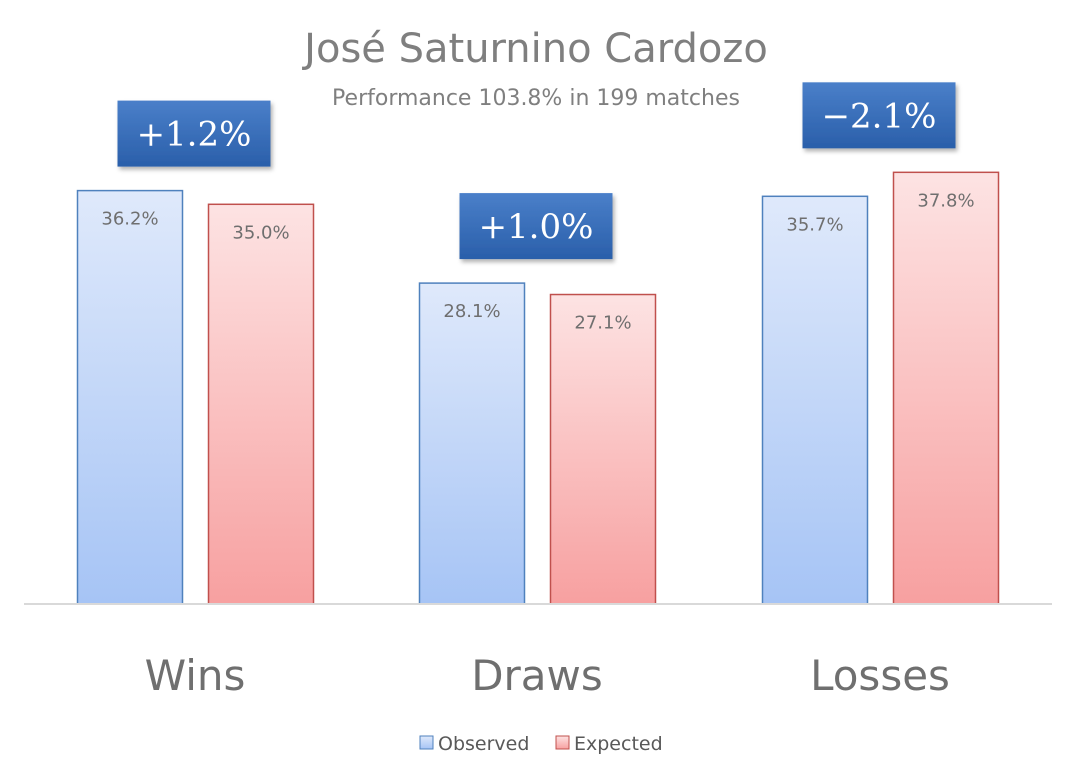  What do you see at coordinates (130, 397) in the screenshot?
I see `bar-observed-wins` at bounding box center [130, 397].